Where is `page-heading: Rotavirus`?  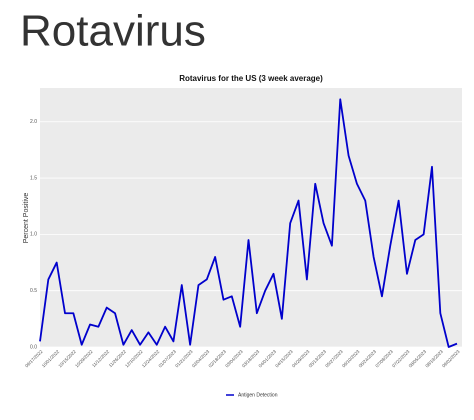
page-heading: Rotavirus is located at coordinates (113, 31).